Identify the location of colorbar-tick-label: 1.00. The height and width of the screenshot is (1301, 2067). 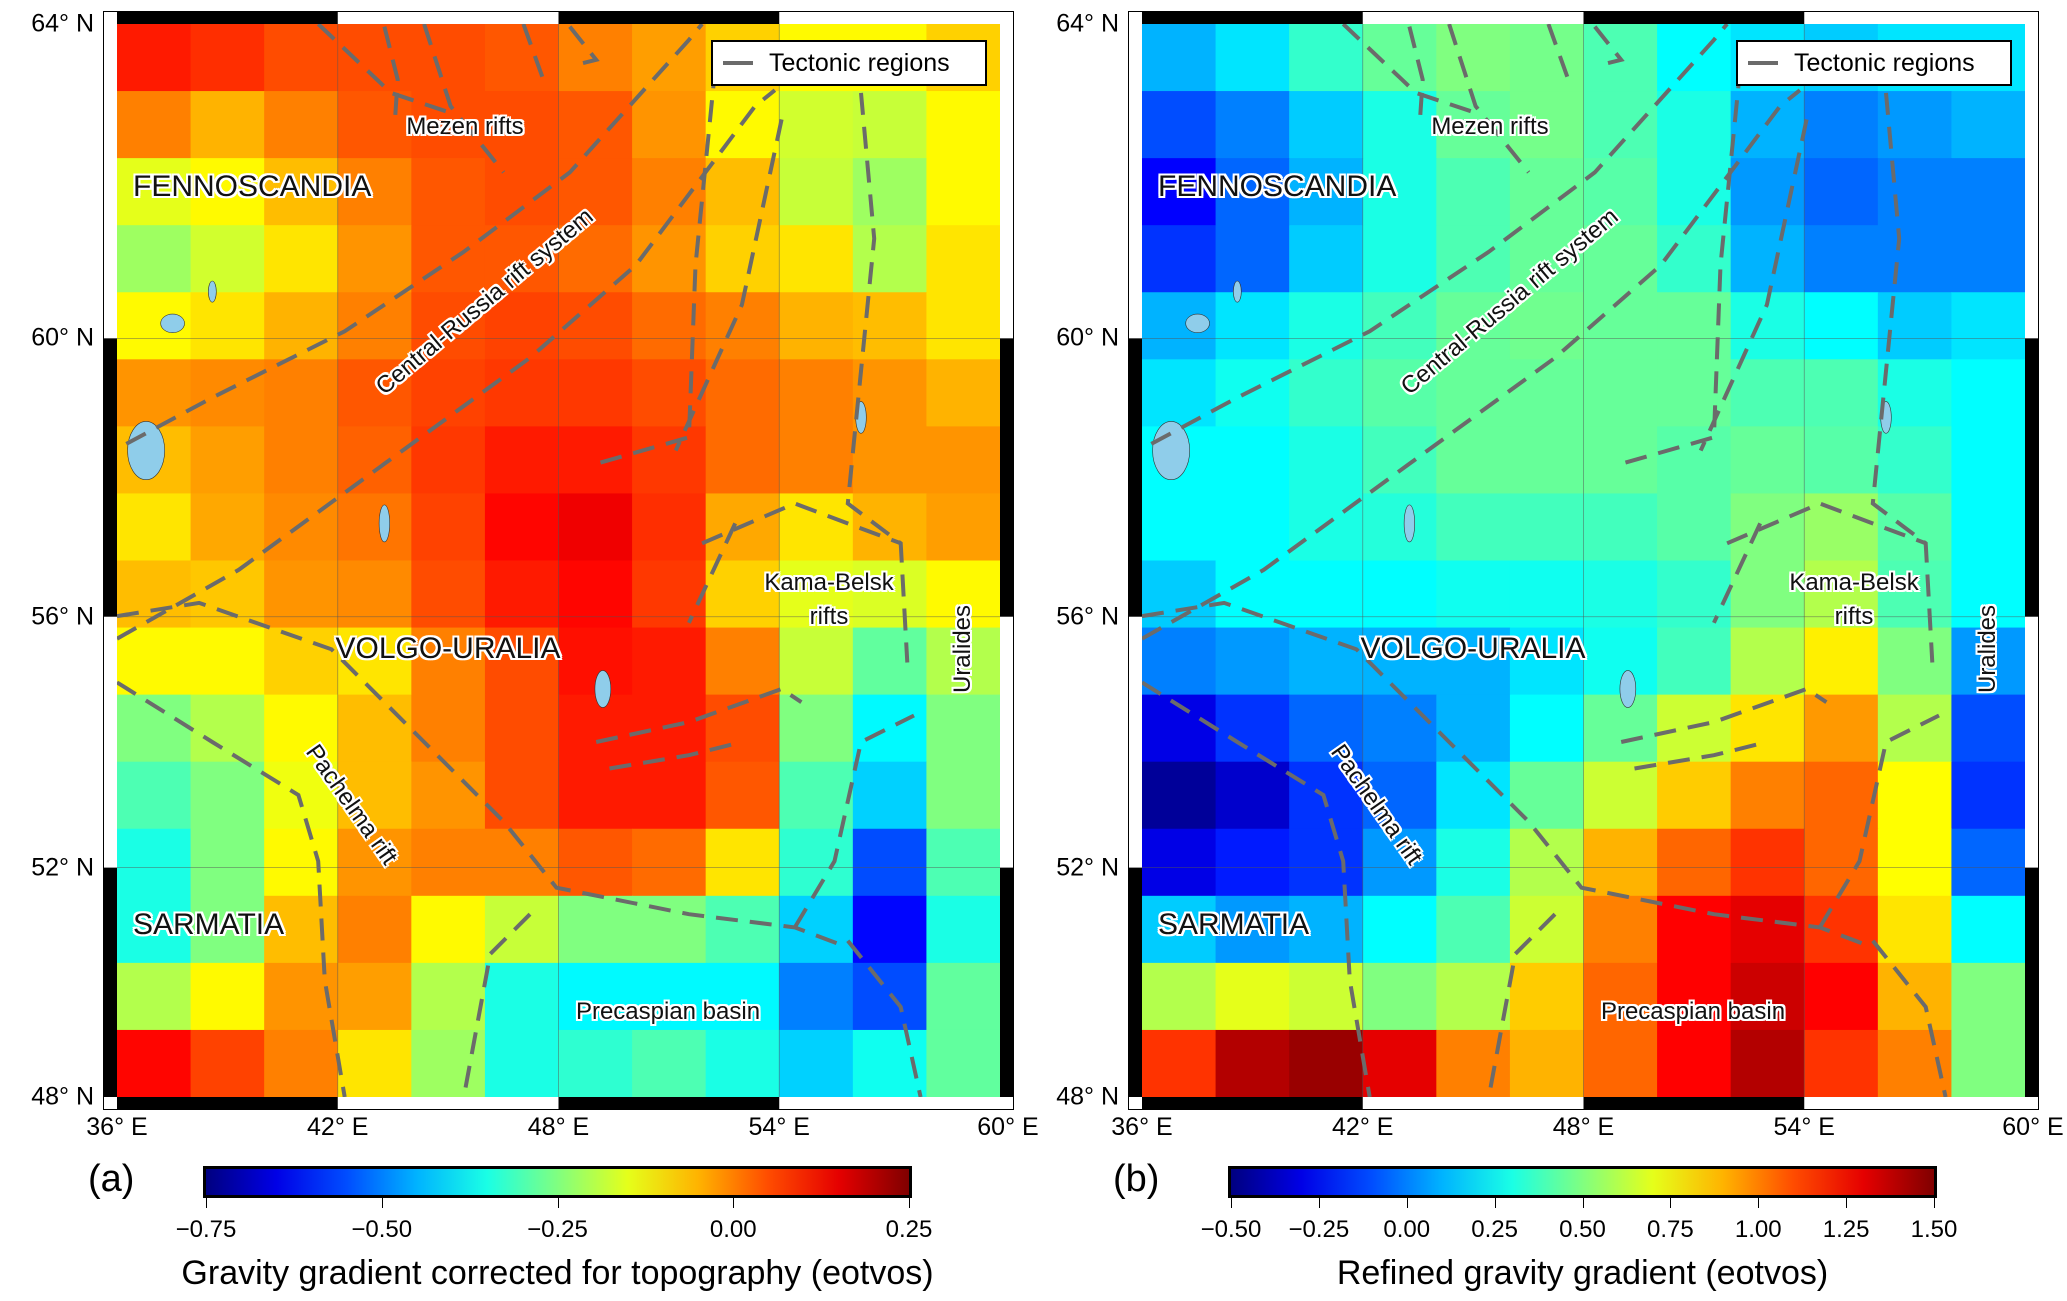
(1758, 1229).